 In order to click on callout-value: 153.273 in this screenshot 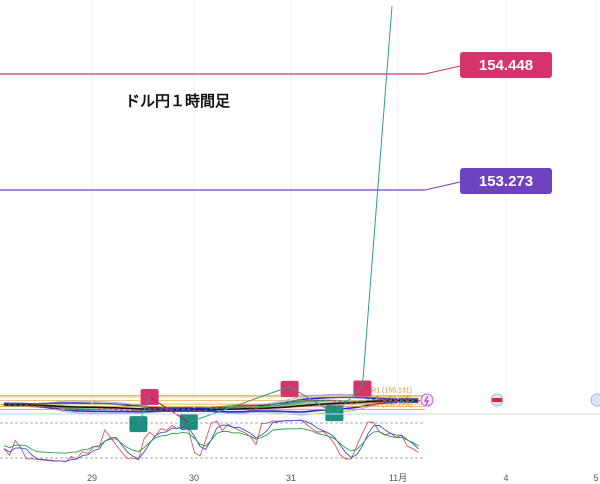, I will do `click(506, 181)`.